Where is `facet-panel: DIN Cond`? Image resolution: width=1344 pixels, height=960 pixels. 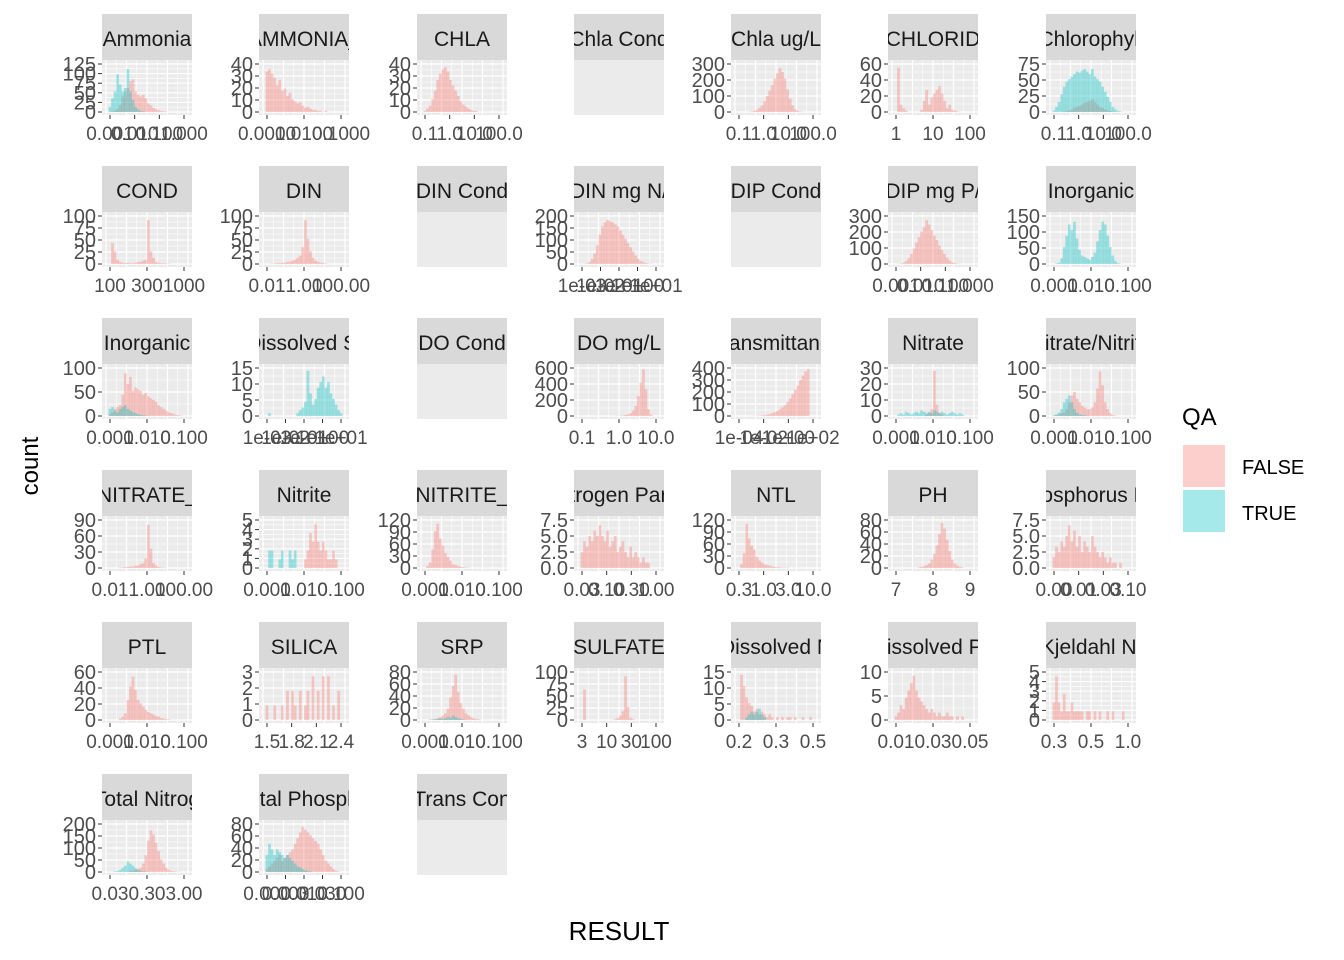 facet-panel: DIN Cond is located at coordinates (462, 216).